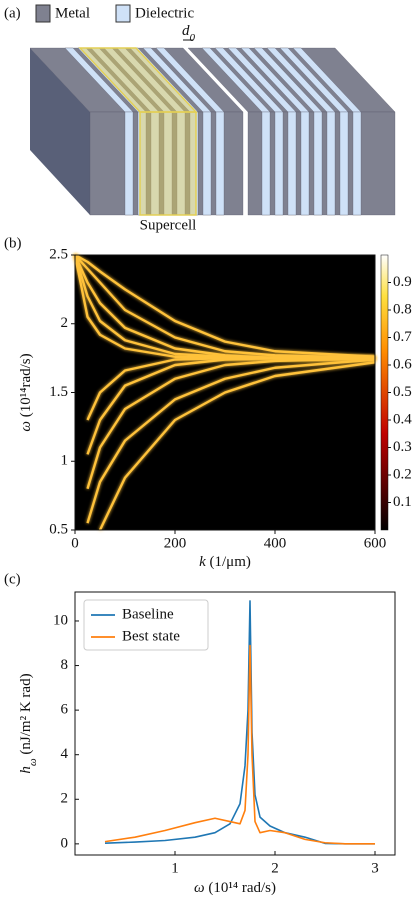 This screenshot has height=902, width=415. What do you see at coordinates (12, 579) in the screenshot?
I see `panel-label: (c)` at bounding box center [12, 579].